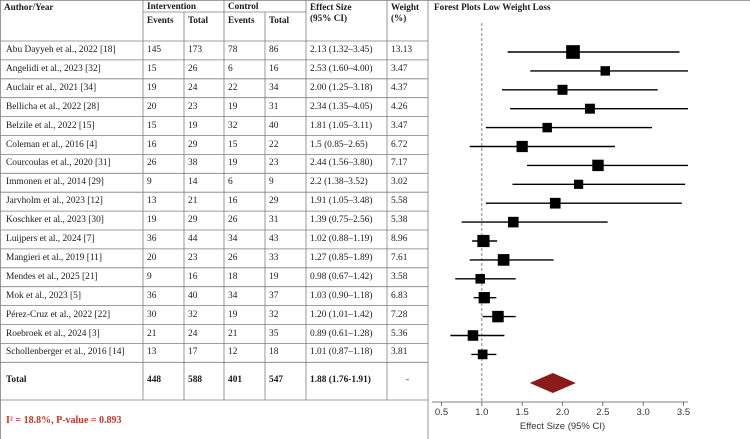  What do you see at coordinates (43, 295) in the screenshot?
I see `study-name: Mok et al., 2023 [5]` at bounding box center [43, 295].